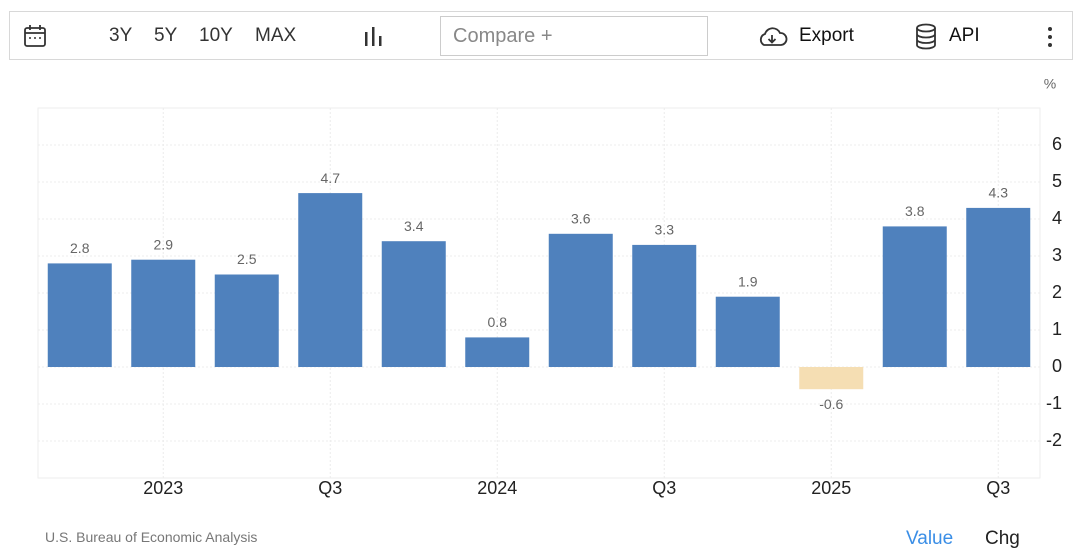 The width and height of the screenshot is (1084, 553). What do you see at coordinates (414, 226) in the screenshot?
I see `value-label: 3.4` at bounding box center [414, 226].